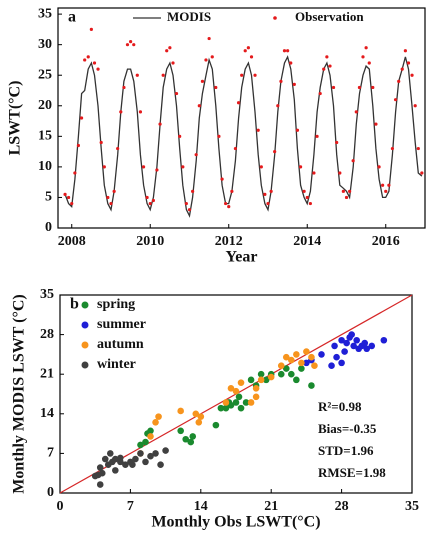 This screenshot has width=432, height=550. Describe the element at coordinates (47, 334) in the screenshot. I see `y-tick-label: 28` at that location.